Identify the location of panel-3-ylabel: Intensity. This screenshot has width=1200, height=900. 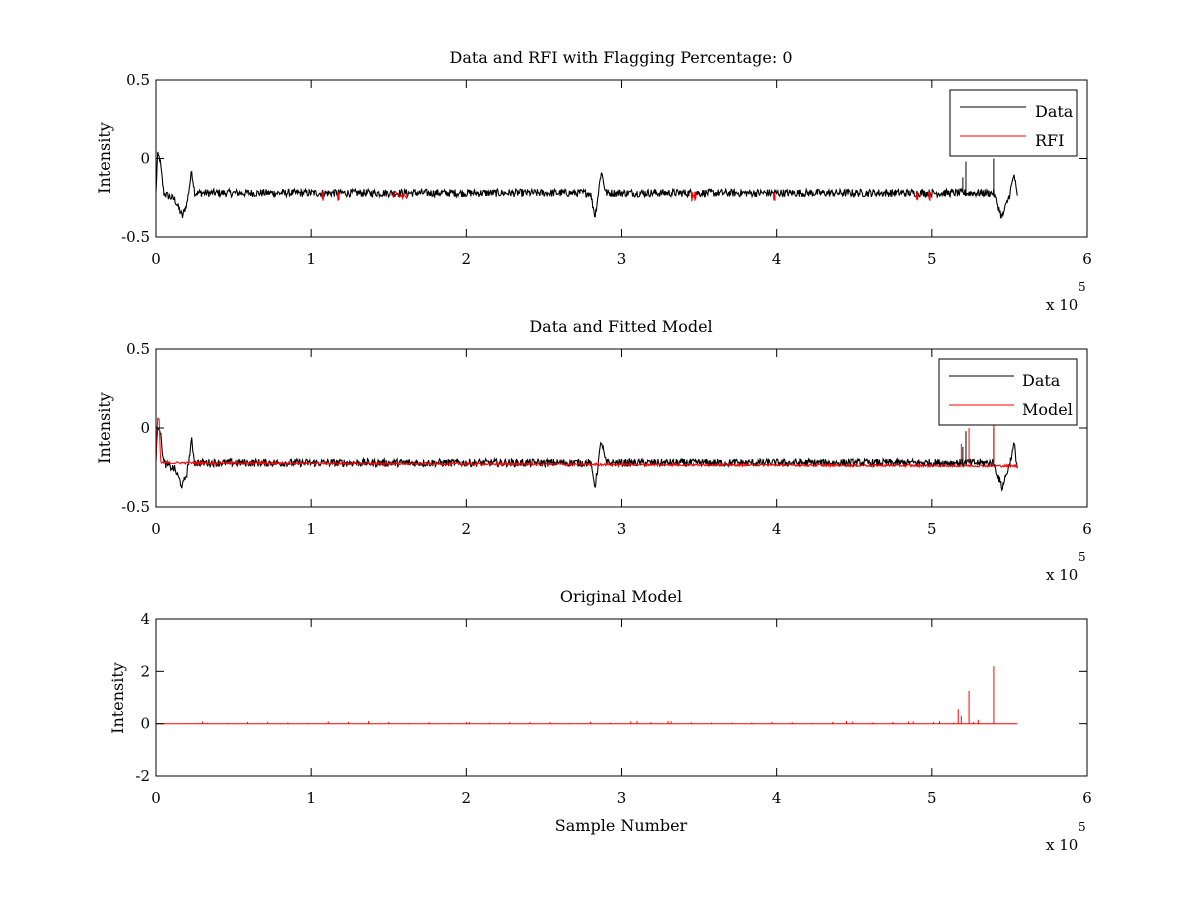
(117, 698).